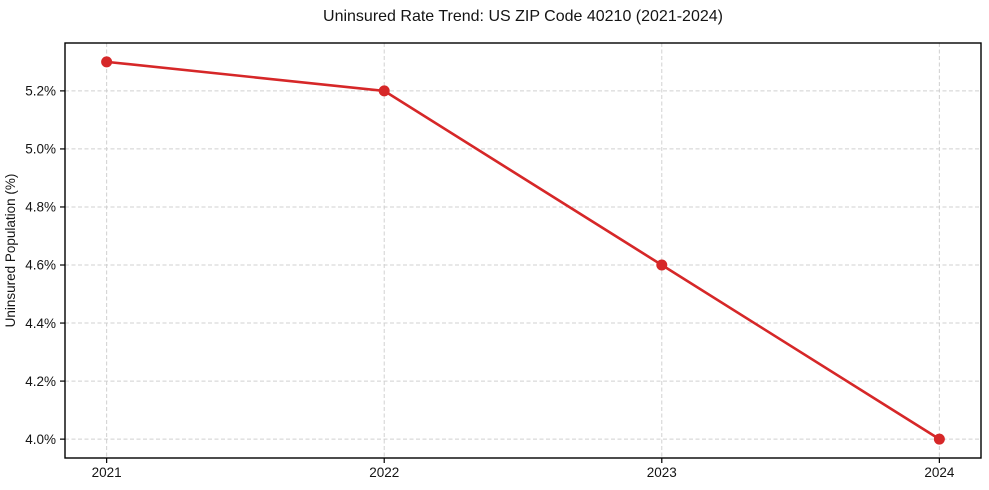 The height and width of the screenshot is (490, 989). What do you see at coordinates (40, 323) in the screenshot?
I see `y-tick-label: 4.4%` at bounding box center [40, 323].